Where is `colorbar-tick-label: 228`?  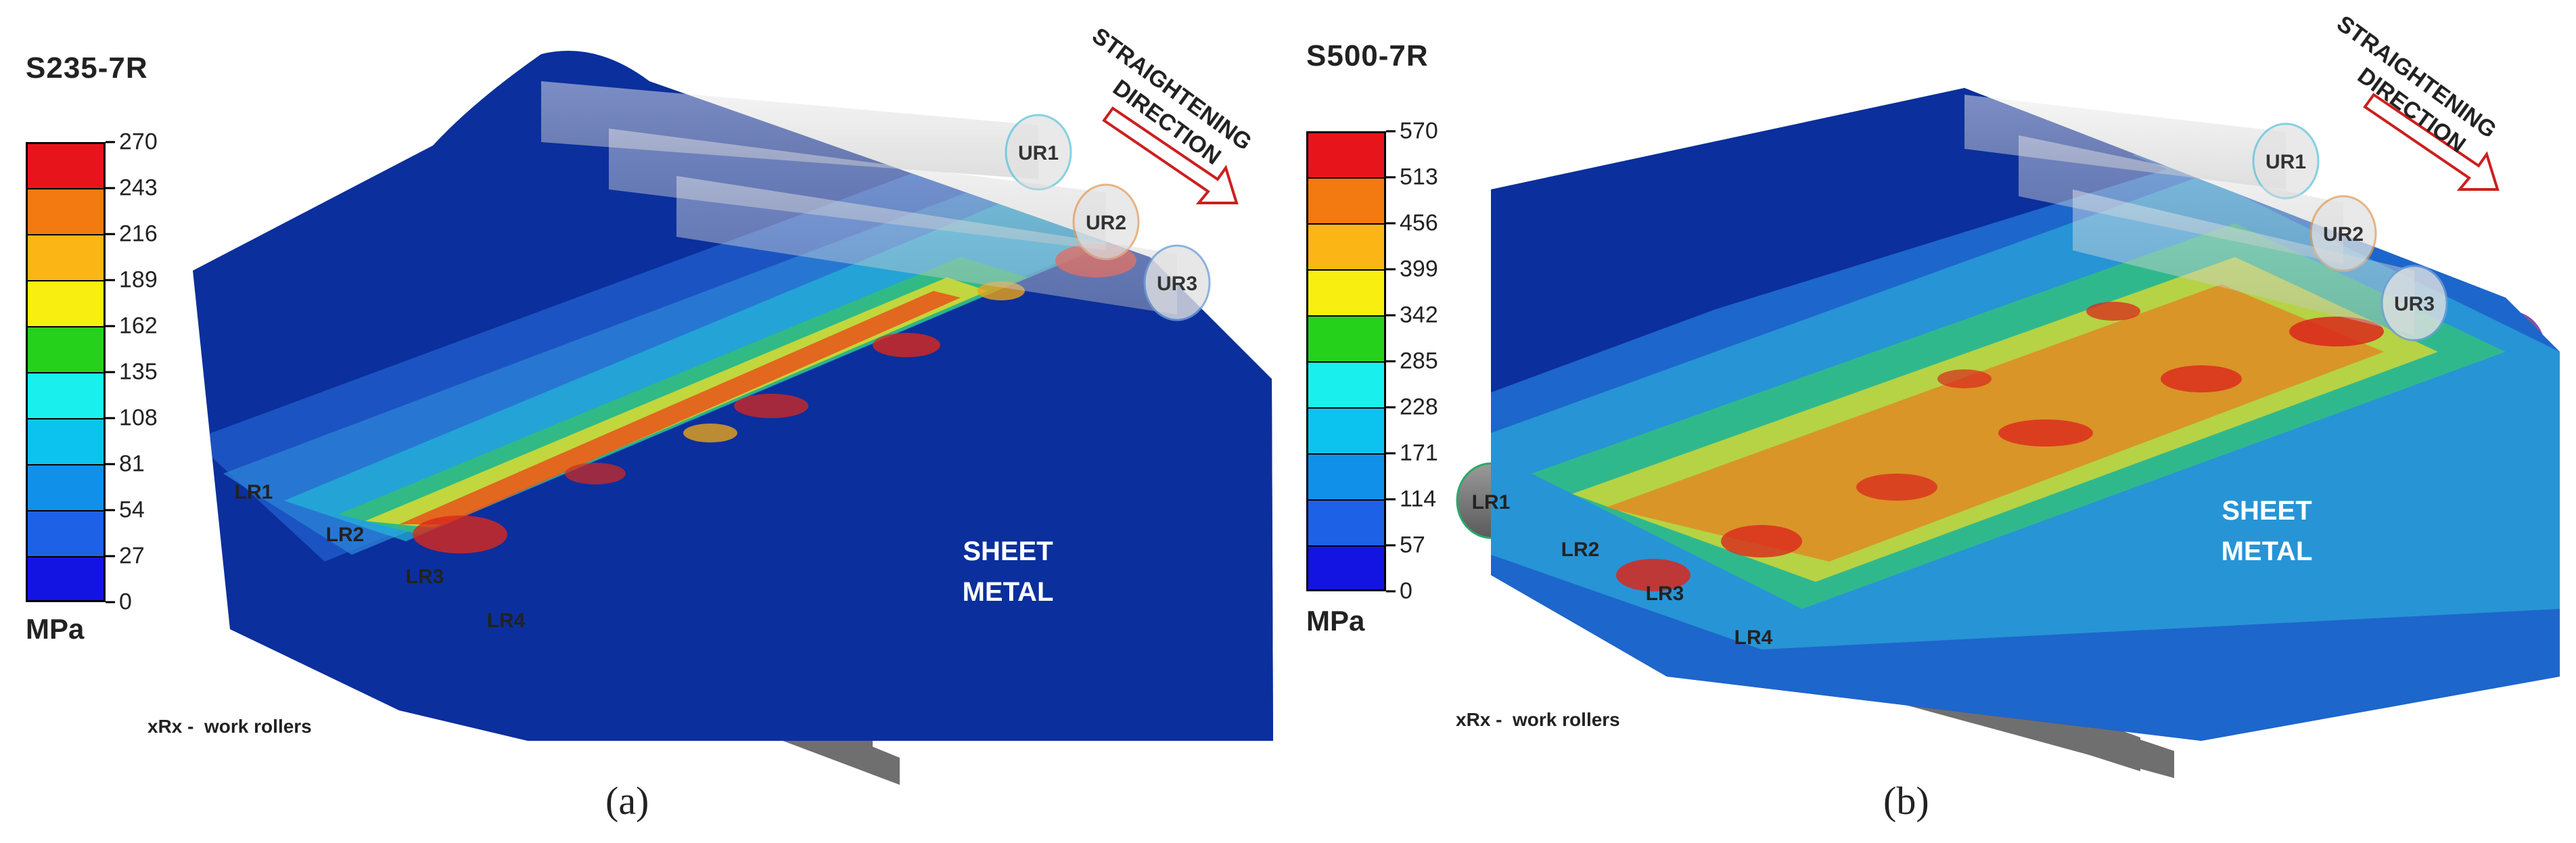 colorbar-tick-label: 228 is located at coordinates (1419, 407).